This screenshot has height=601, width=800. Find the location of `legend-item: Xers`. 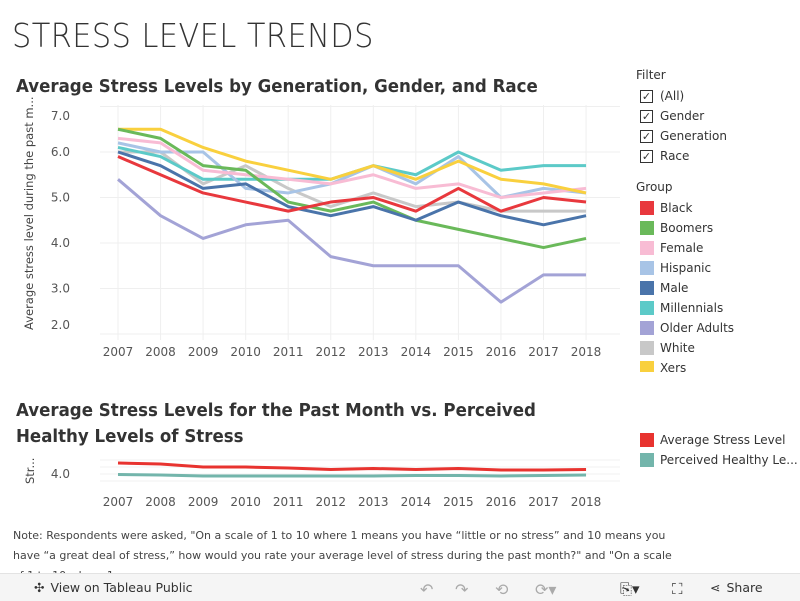

legend-item: Xers is located at coordinates (663, 366).